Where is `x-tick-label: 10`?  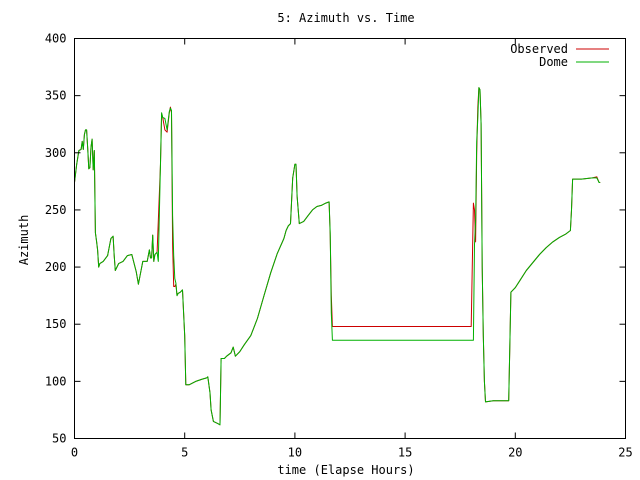 x-tick-label: 10 is located at coordinates (295, 453).